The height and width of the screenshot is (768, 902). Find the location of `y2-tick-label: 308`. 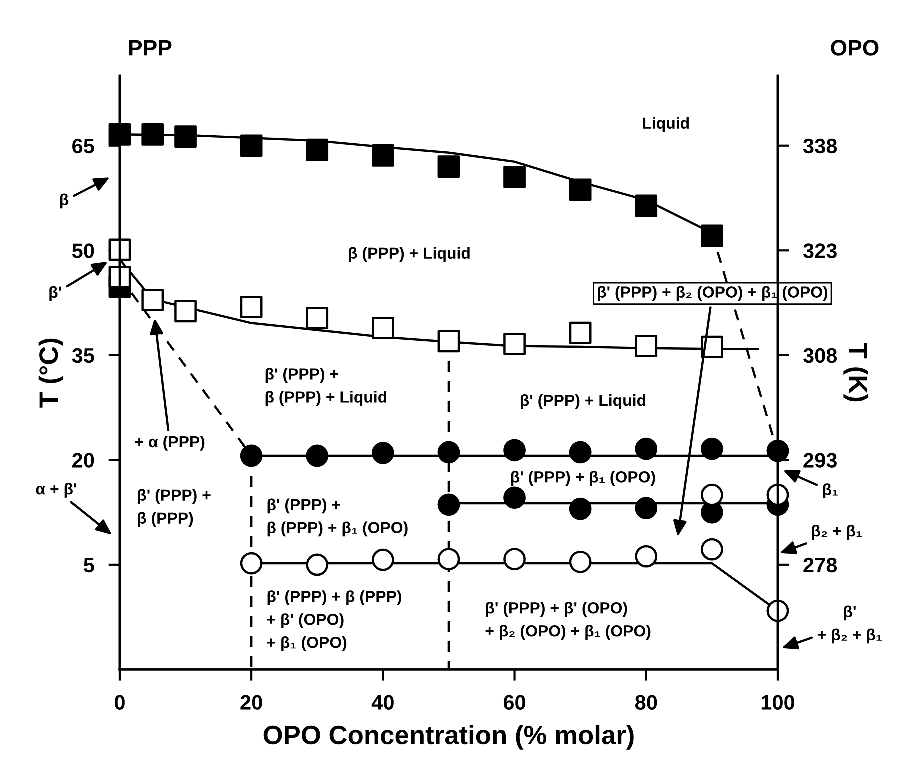

y2-tick-label: 308 is located at coordinates (820, 356).